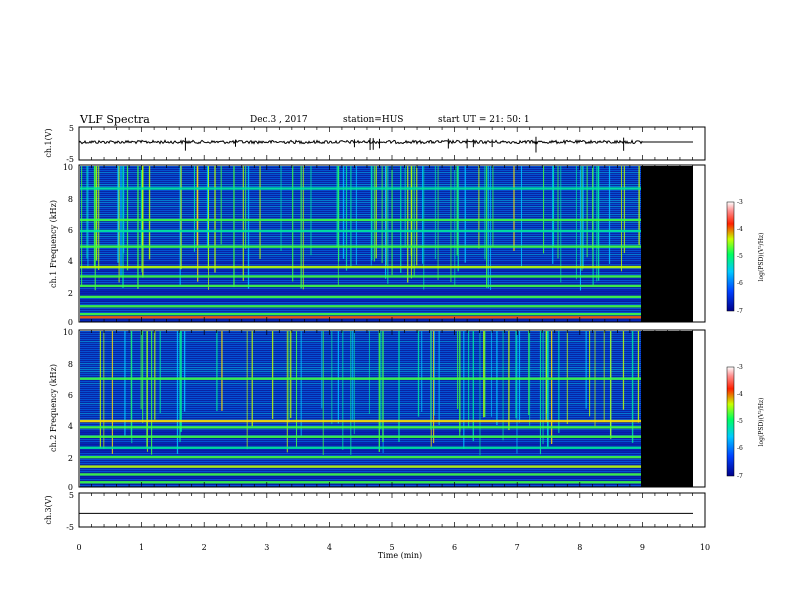 The image size is (792, 612). Describe the element at coordinates (730, 421) in the screenshot. I see `ch2-colorbar` at that location.